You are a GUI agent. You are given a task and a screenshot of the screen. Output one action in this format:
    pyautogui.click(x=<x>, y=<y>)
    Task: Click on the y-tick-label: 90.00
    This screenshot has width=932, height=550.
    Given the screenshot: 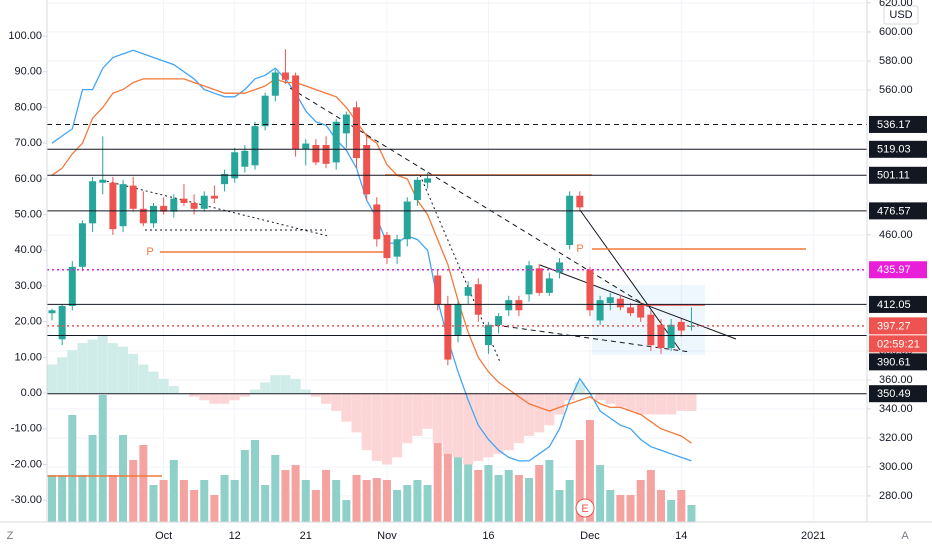 What is the action you would take?
    pyautogui.click(x=28, y=72)
    